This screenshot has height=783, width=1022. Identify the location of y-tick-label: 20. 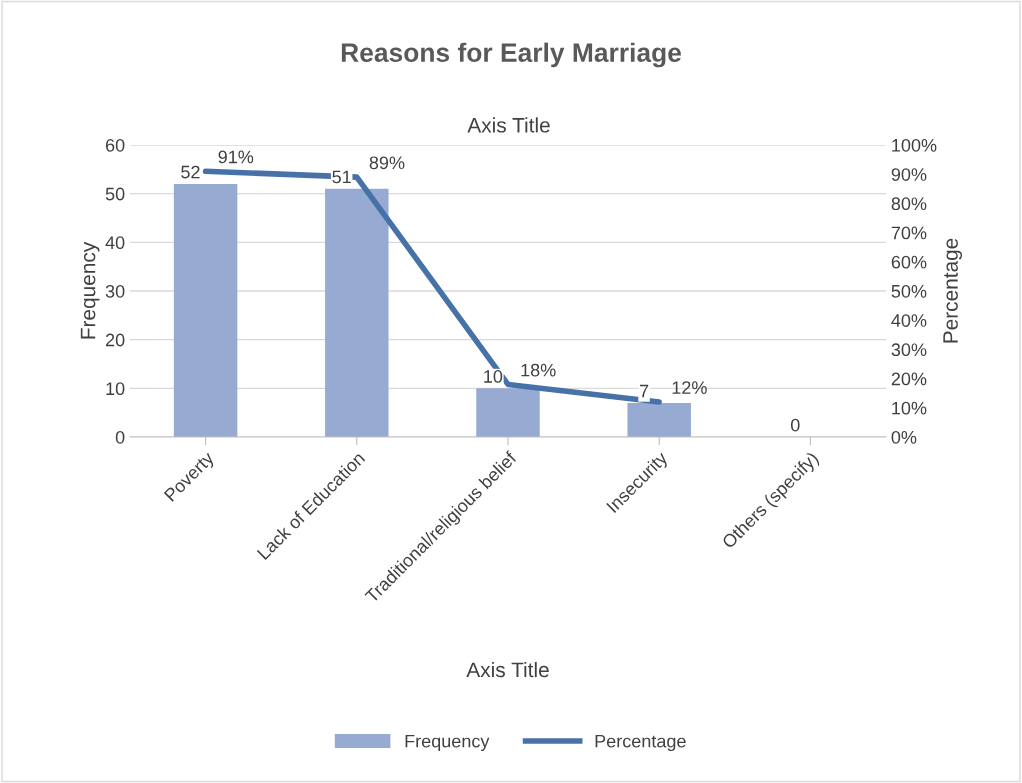
(115, 340).